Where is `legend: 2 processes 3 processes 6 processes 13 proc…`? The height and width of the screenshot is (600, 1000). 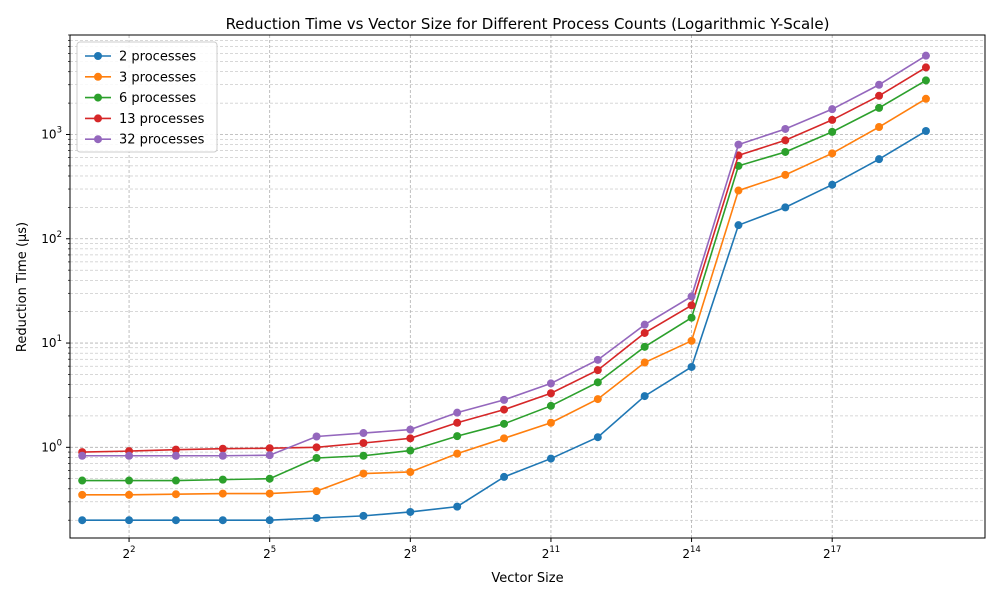
legend: 2 processes 3 processes 6 processes 13 proc… is located at coordinates (147, 97).